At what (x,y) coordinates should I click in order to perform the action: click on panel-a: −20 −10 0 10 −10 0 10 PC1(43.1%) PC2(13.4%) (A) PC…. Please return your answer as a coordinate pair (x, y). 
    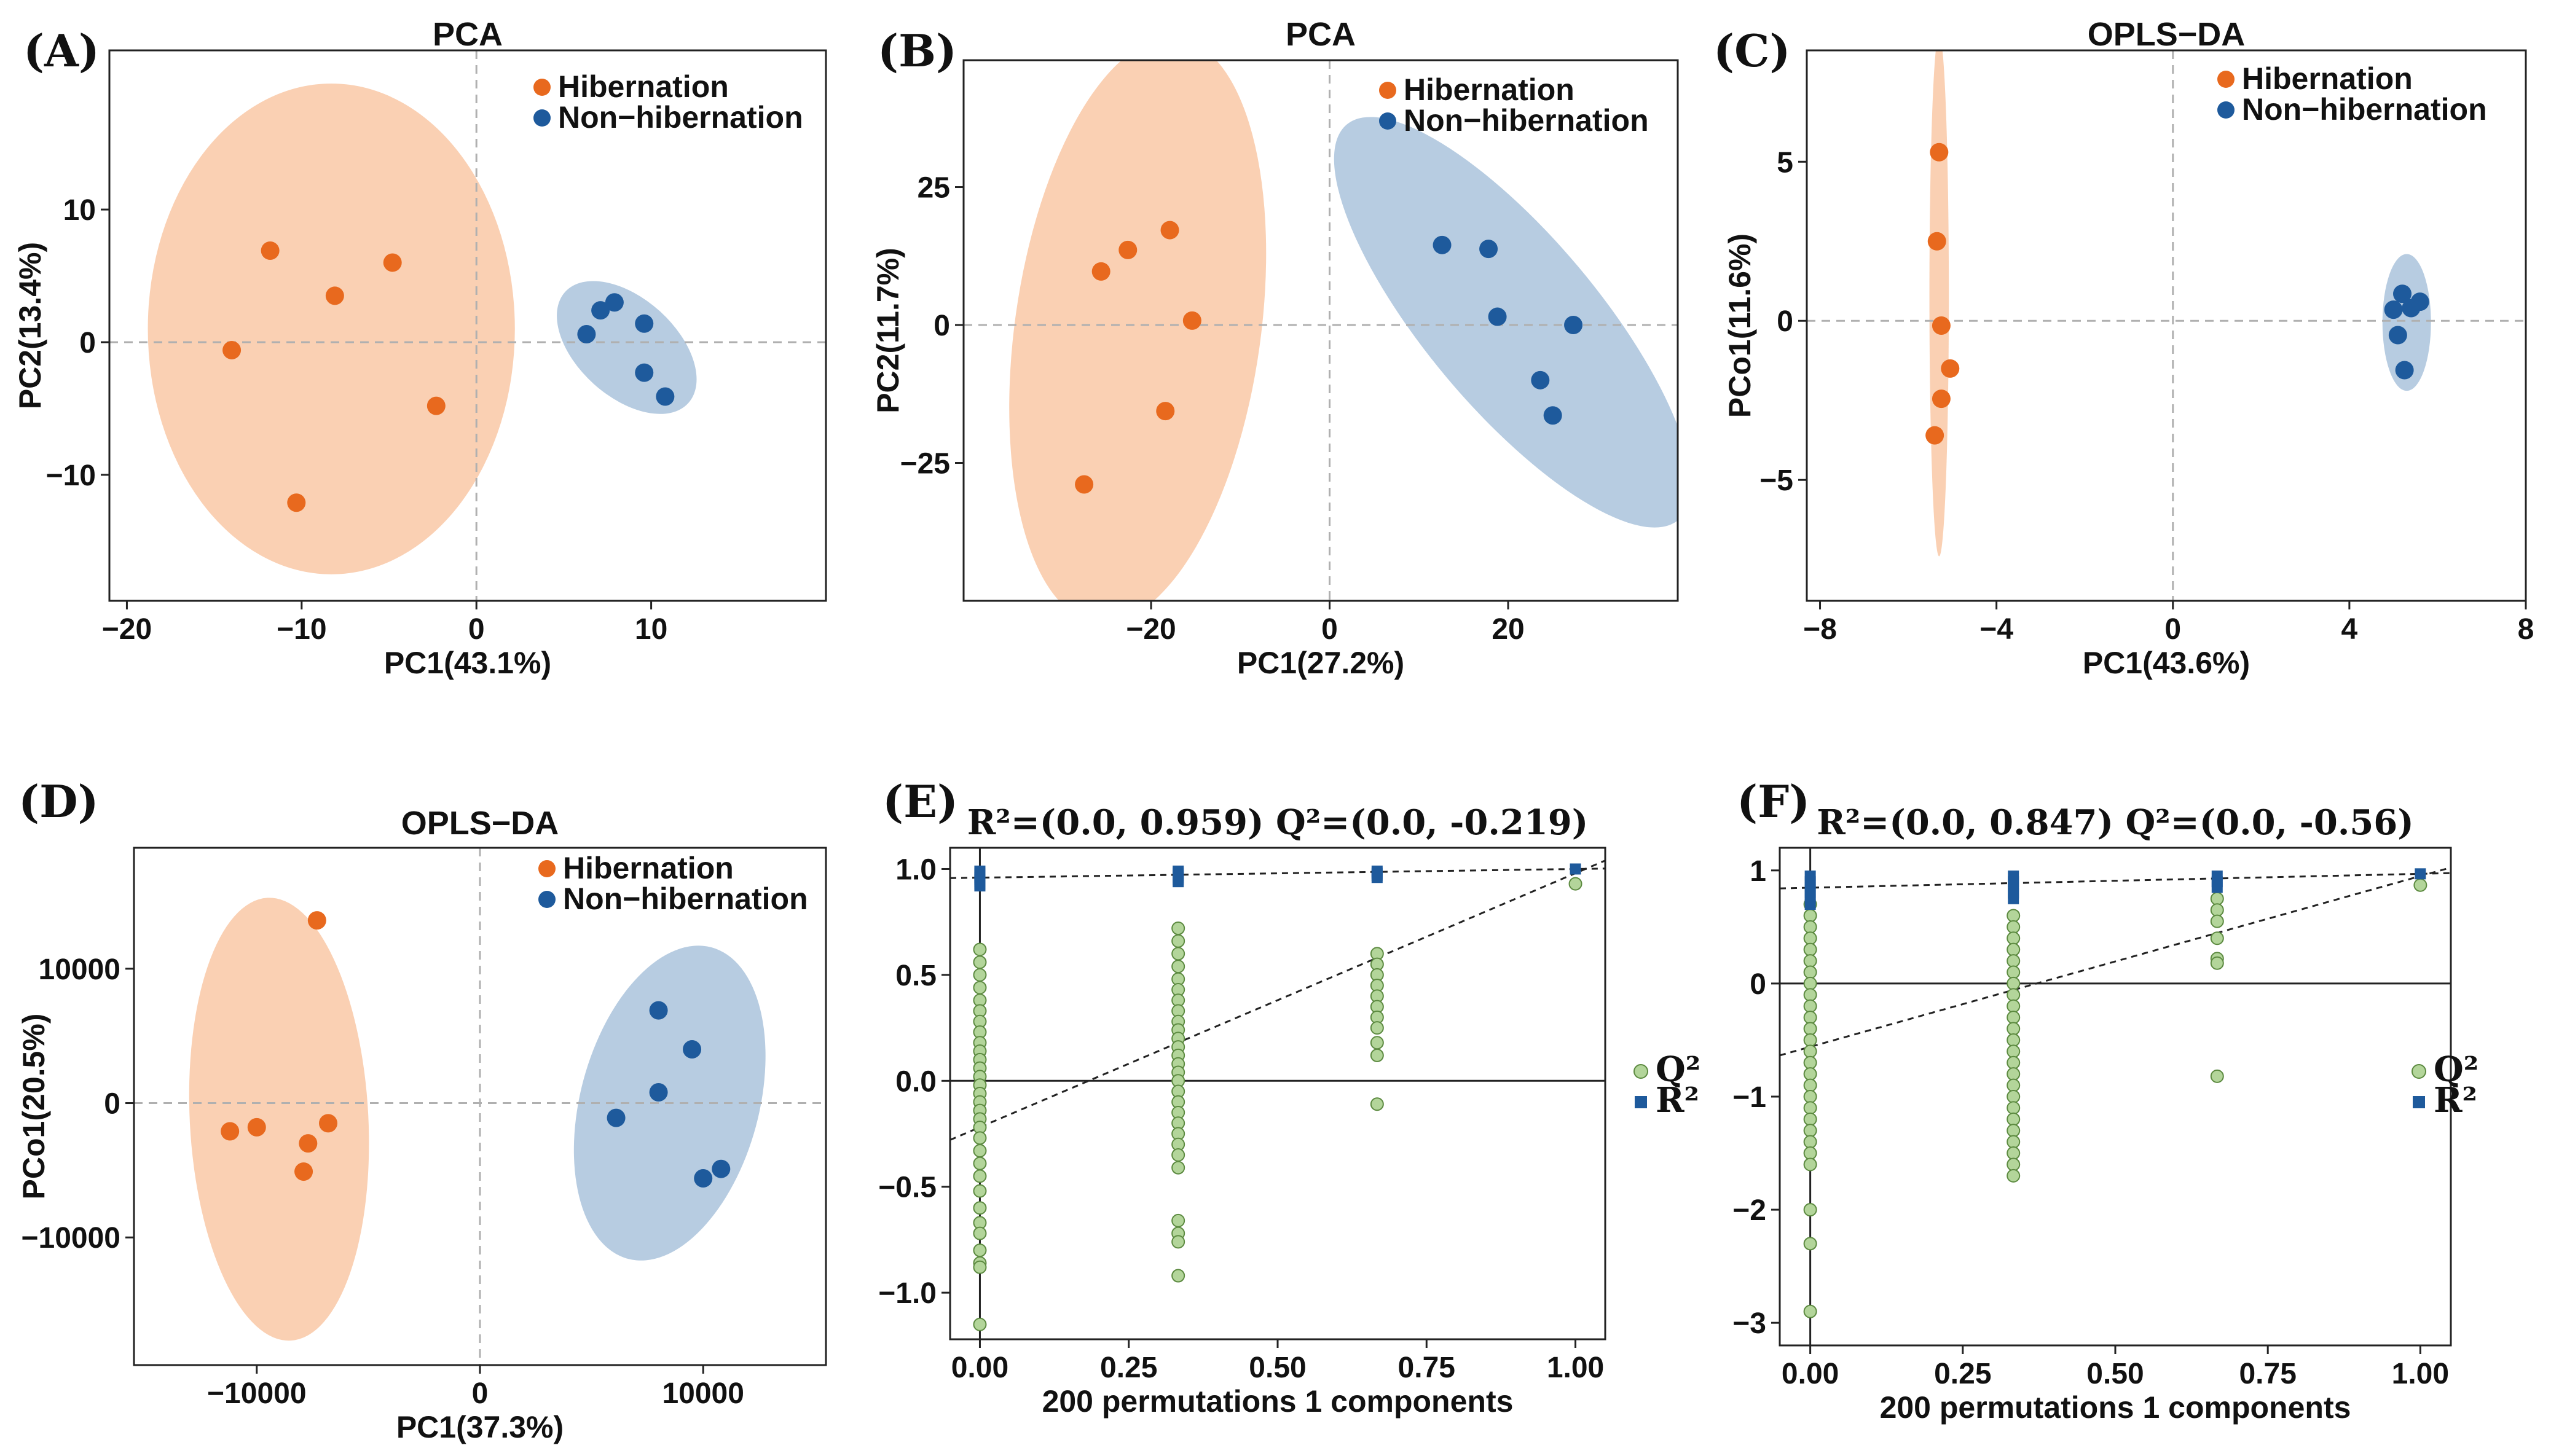
    Looking at the image, I should click on (420, 348).